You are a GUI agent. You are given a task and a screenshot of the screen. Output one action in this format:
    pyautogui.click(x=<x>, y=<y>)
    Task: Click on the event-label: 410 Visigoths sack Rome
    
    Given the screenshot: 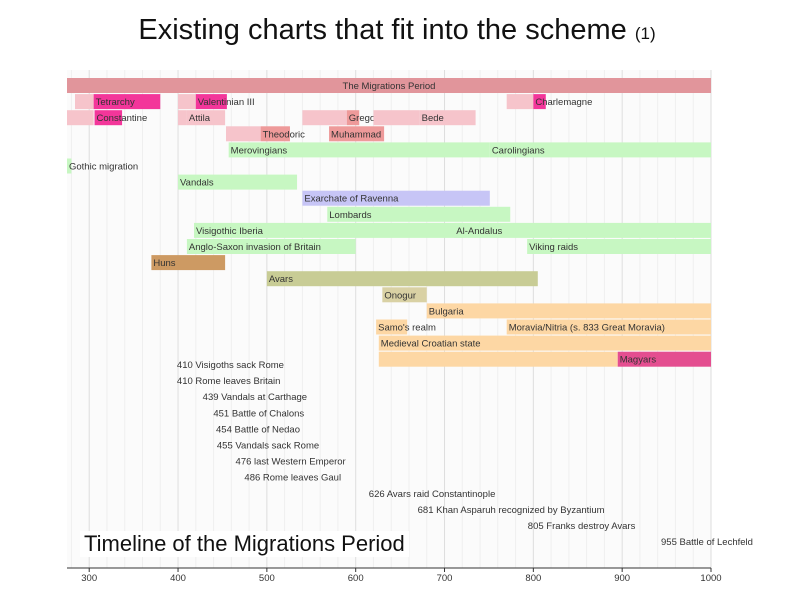 What is the action you would take?
    pyautogui.click(x=230, y=365)
    